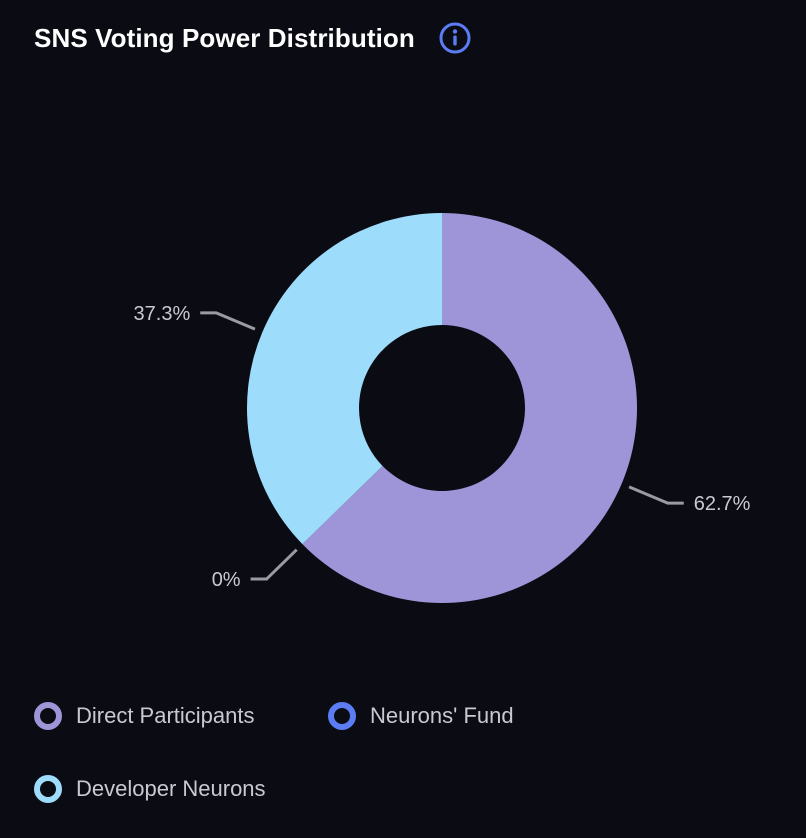  Describe the element at coordinates (722, 504) in the screenshot. I see `data-label-direct-participants: 62.7%` at that location.